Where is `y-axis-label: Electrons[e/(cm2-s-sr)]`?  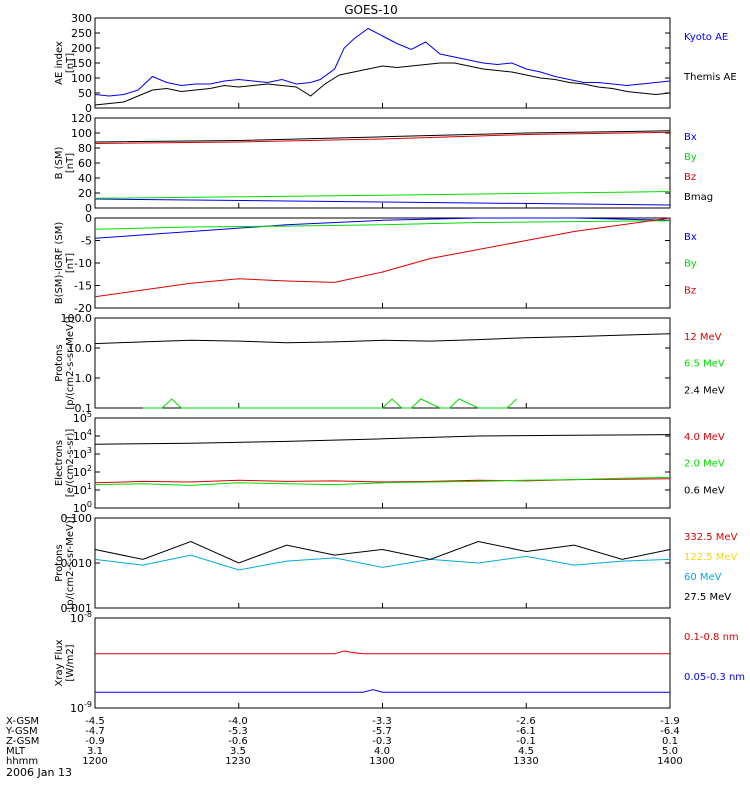 y-axis-label: Electrons[e/(cm2-s-sr)] is located at coordinates (65, 463).